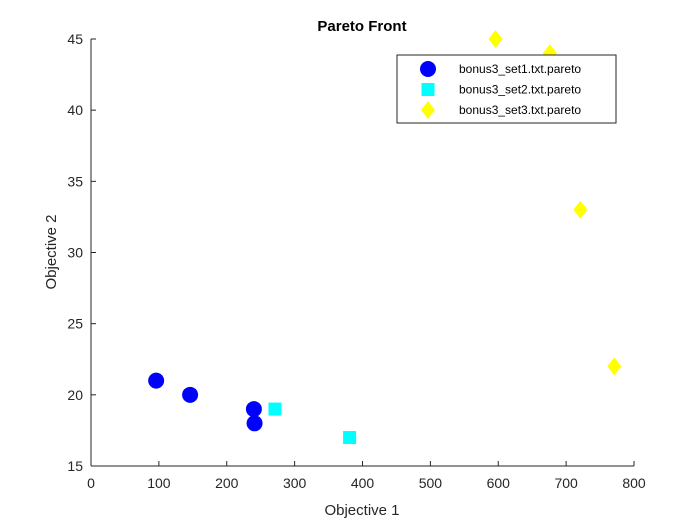 The image size is (700, 525). What do you see at coordinates (566, 483) in the screenshot?
I see `x-tick-label: 700` at bounding box center [566, 483].